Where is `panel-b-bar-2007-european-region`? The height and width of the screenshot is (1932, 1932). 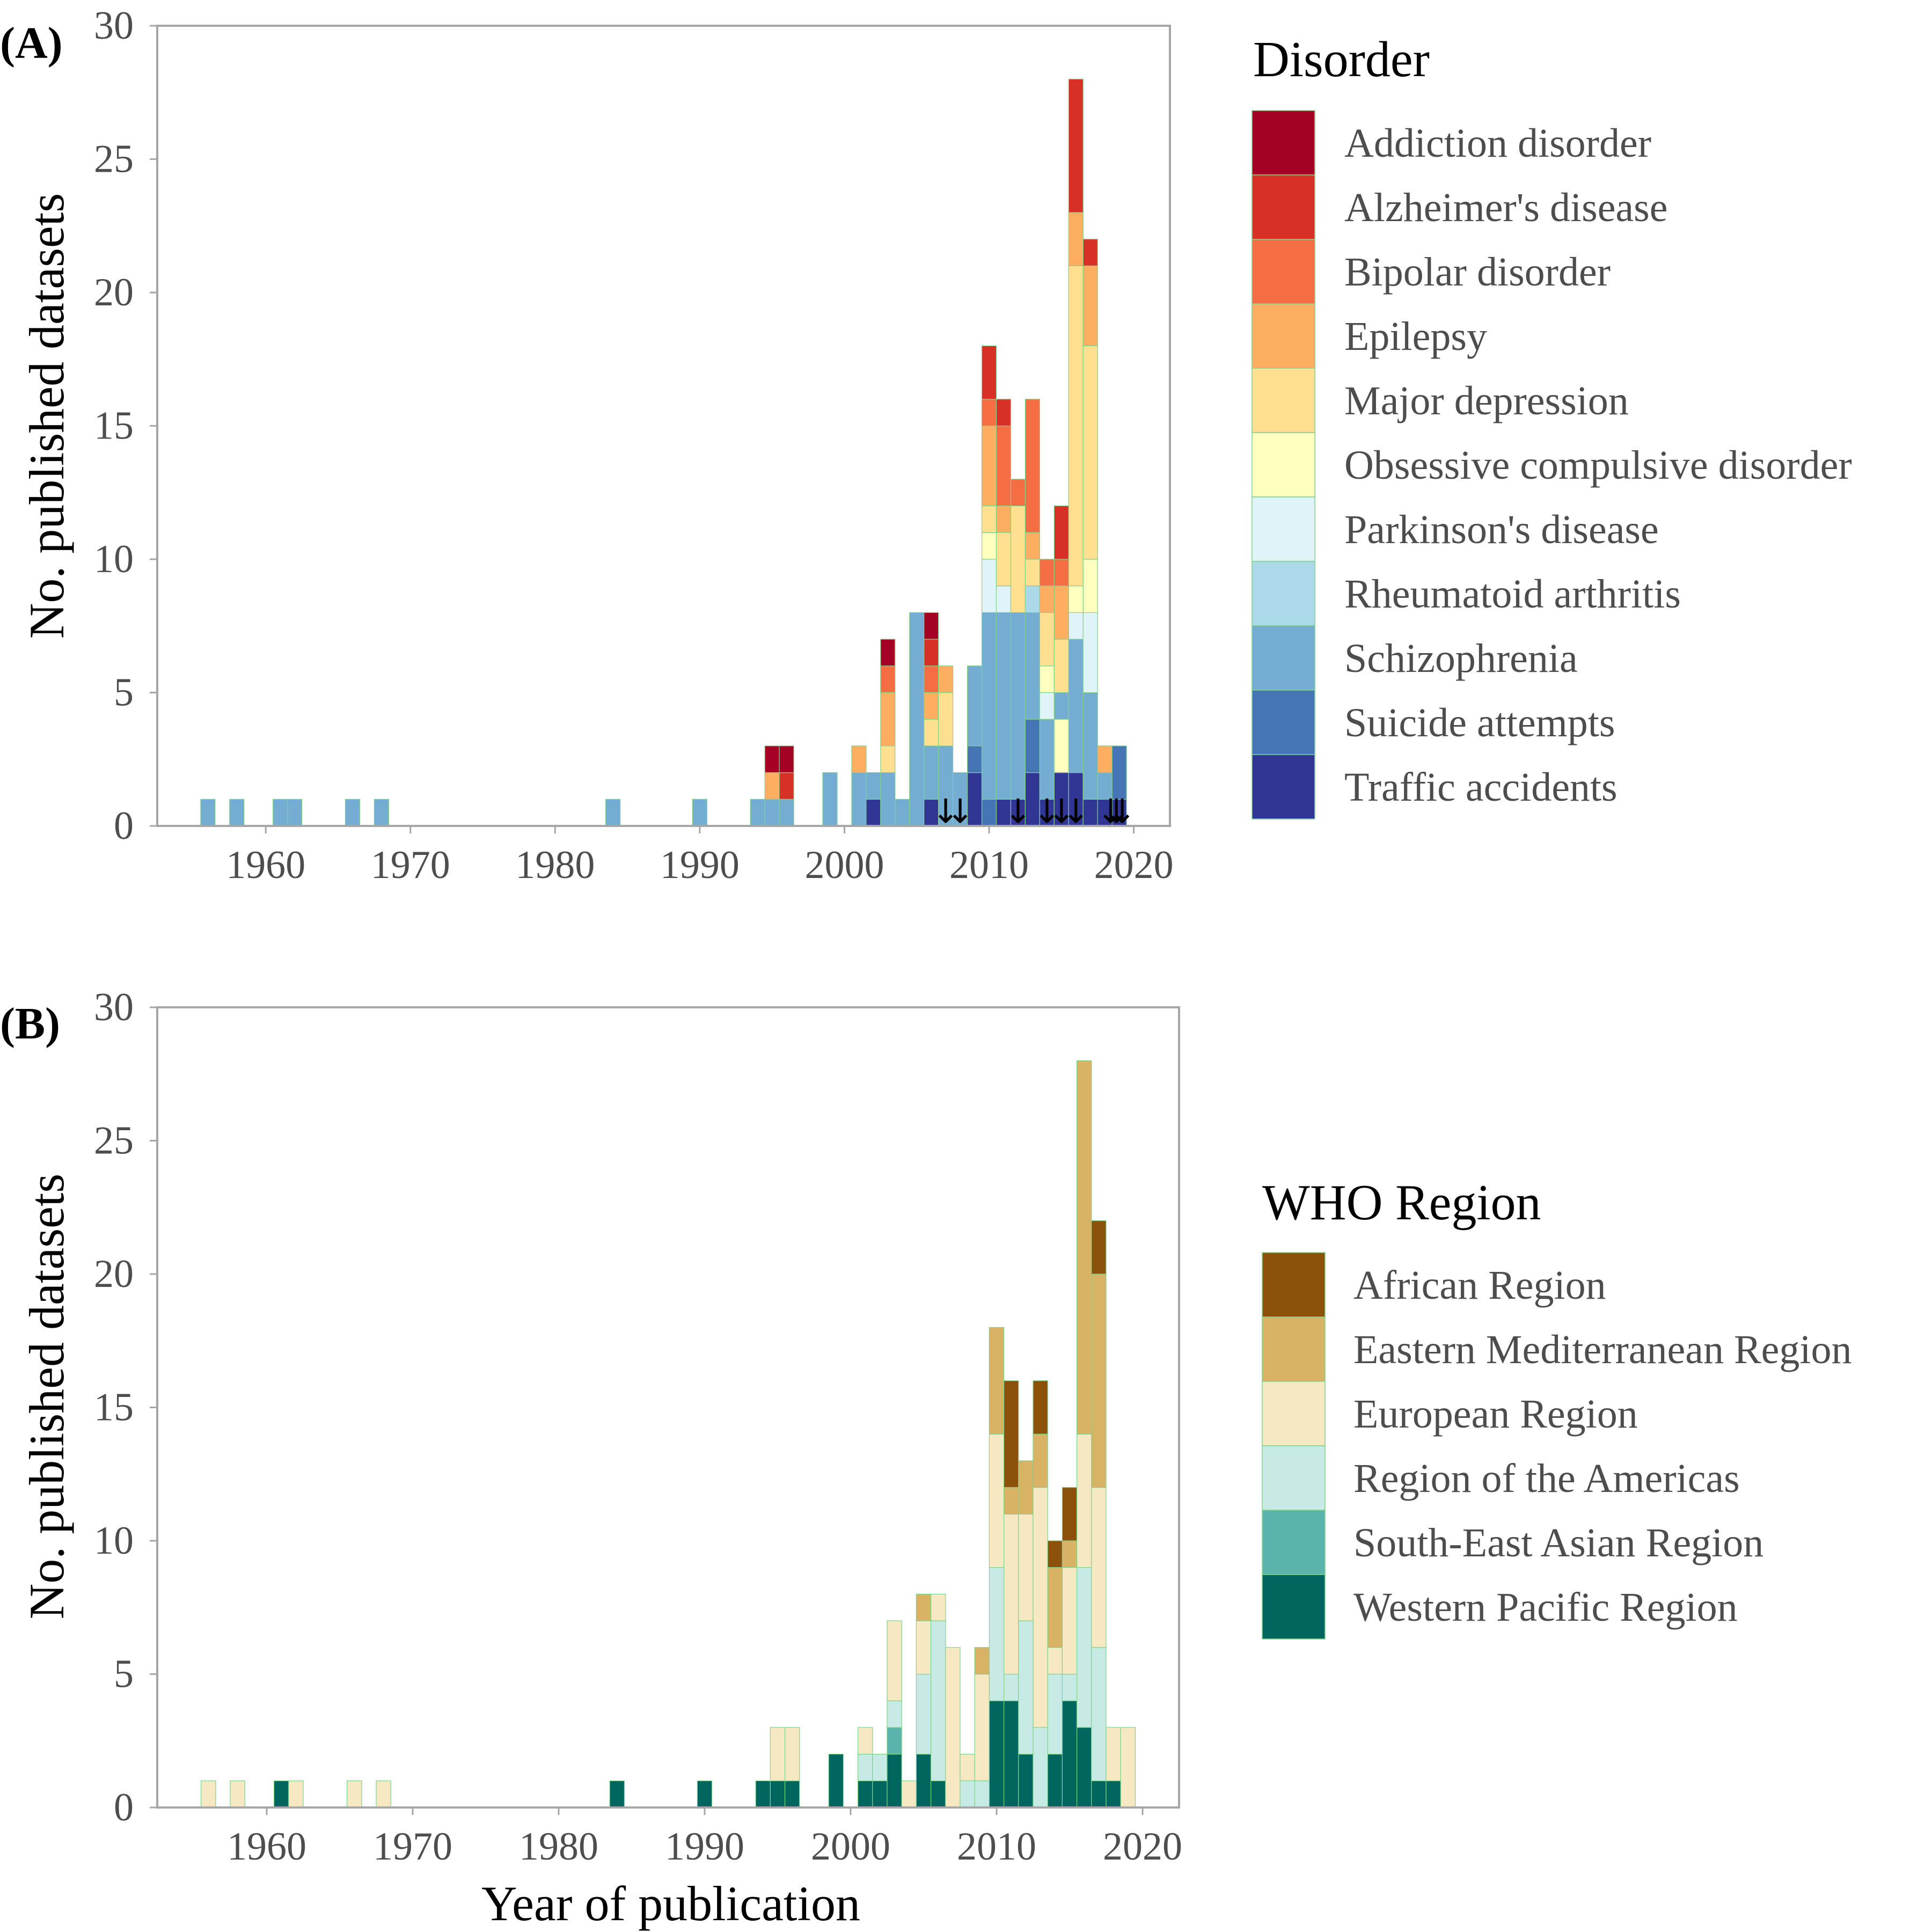
panel-b-bar-2007-european-region is located at coordinates (953, 1727).